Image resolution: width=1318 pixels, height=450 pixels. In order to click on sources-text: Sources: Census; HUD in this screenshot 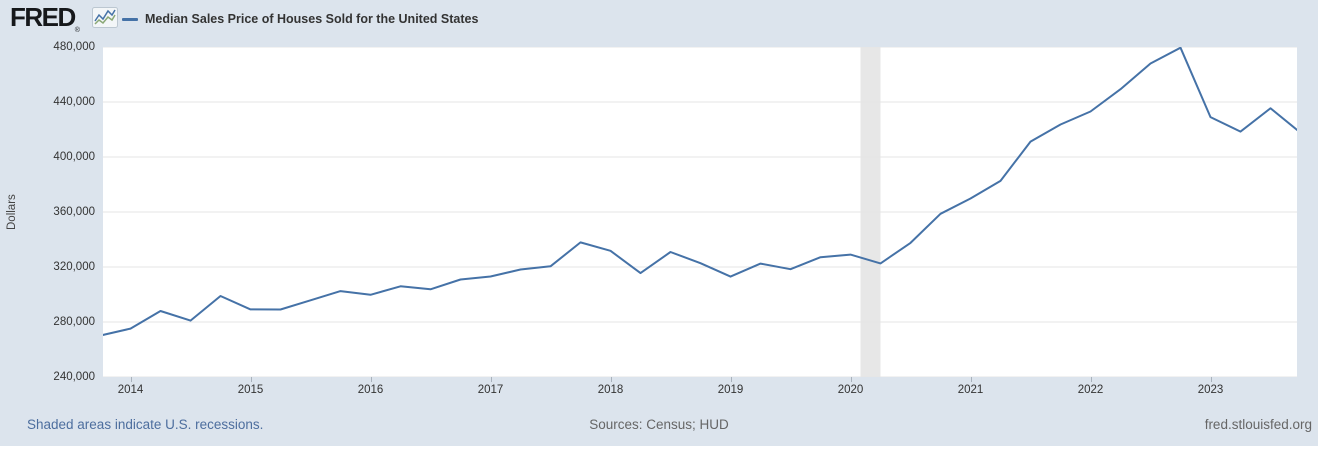, I will do `click(659, 424)`.